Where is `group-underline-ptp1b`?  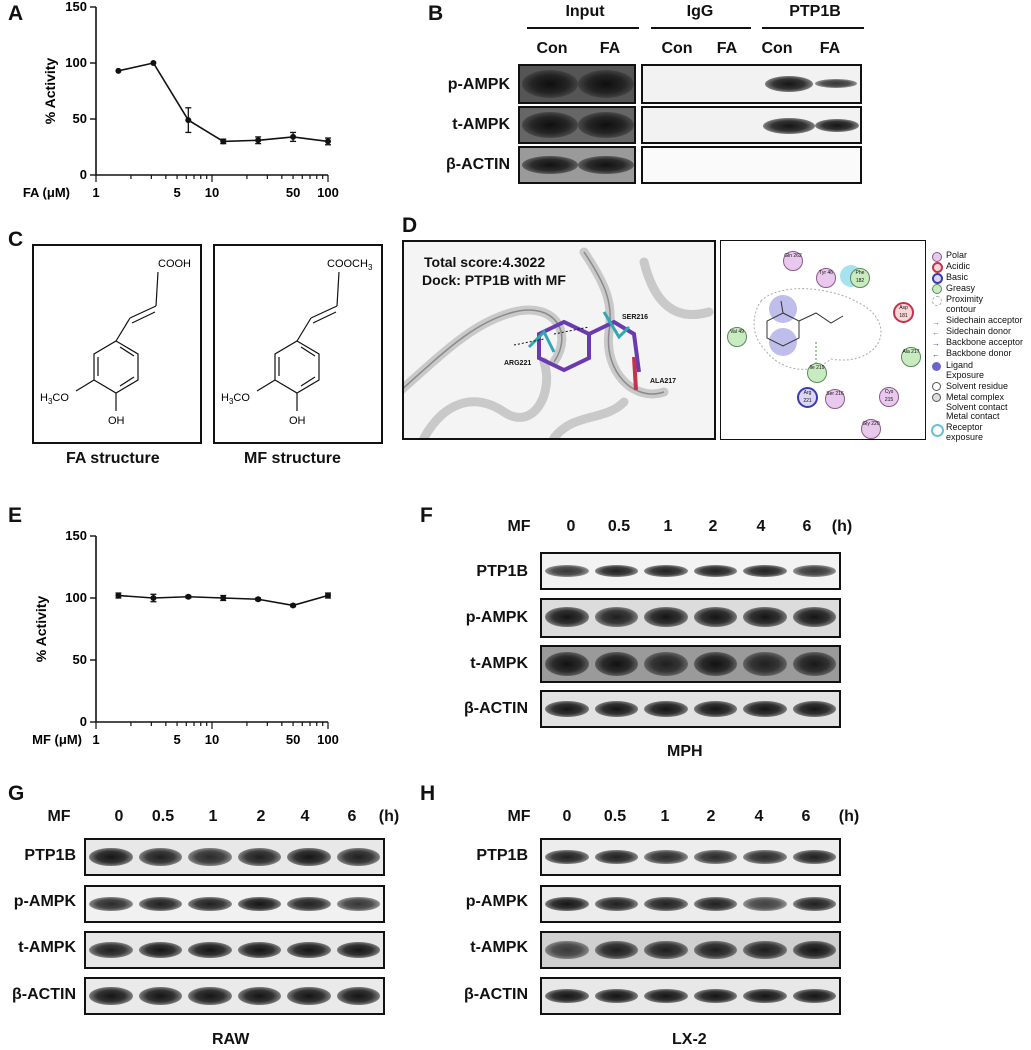
group-underline-ptp1b is located at coordinates (813, 28).